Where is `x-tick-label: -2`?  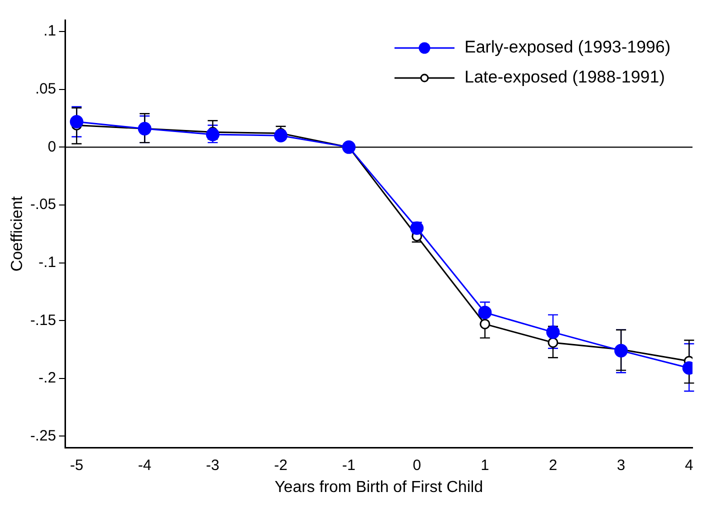
x-tick-label: -2 is located at coordinates (281, 465).